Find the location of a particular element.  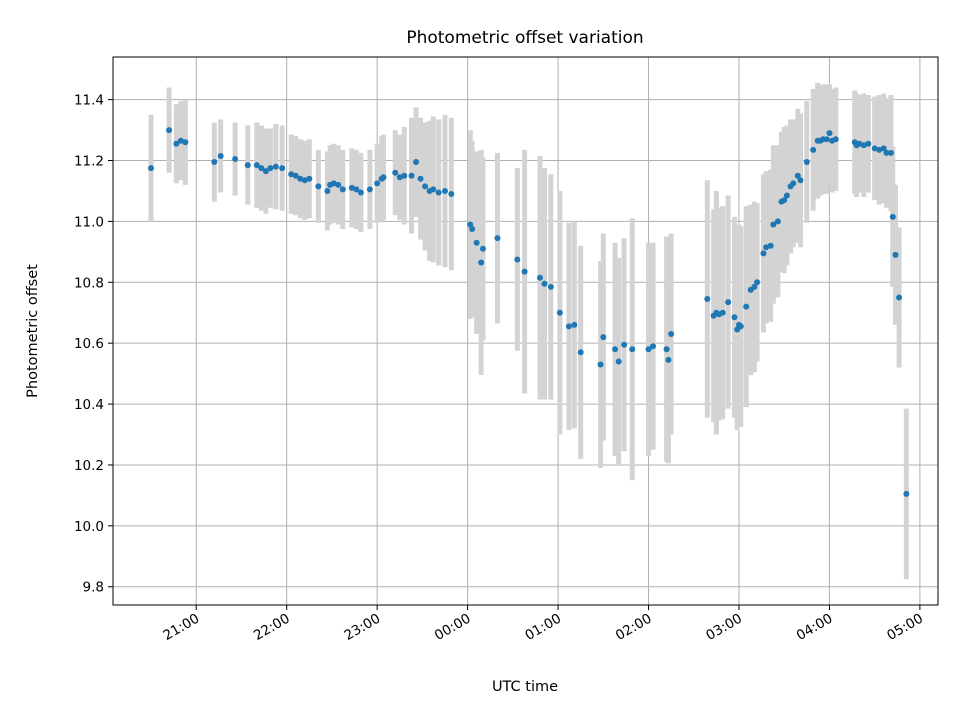

chart-title: Photometric offset variation is located at coordinates (524, 38).